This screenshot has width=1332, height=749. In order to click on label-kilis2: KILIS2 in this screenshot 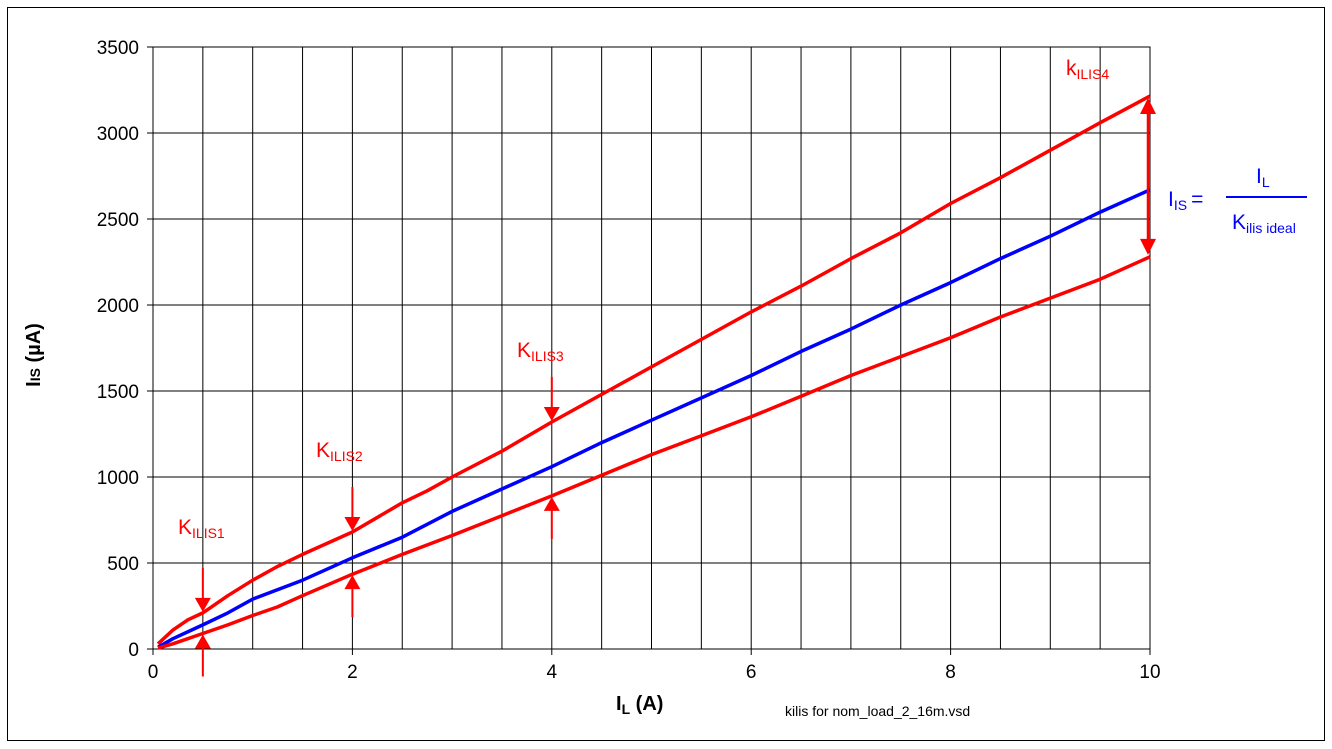, I will do `click(339, 451)`.